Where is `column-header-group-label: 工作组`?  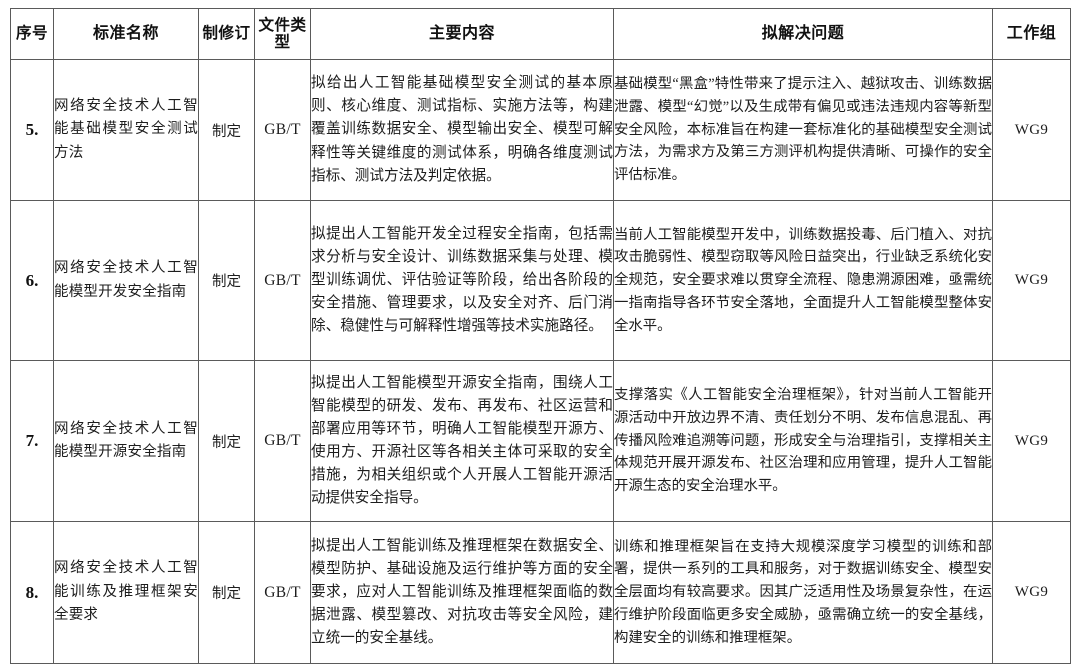
column-header-group-label: 工作组 is located at coordinates (1031, 34).